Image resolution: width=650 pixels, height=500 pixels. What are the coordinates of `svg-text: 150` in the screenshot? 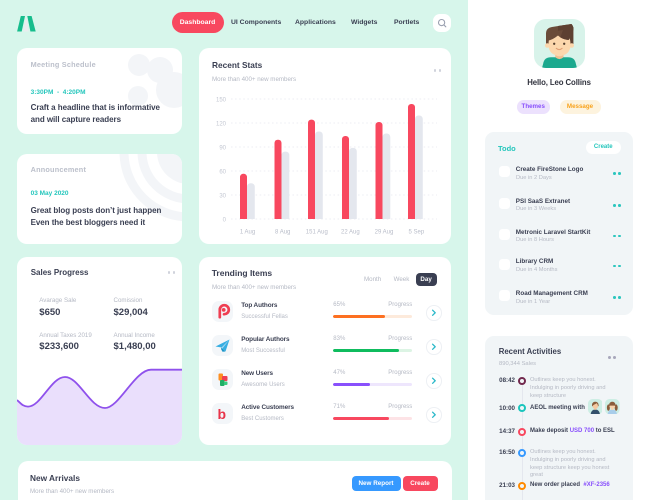 It's located at (221, 101).